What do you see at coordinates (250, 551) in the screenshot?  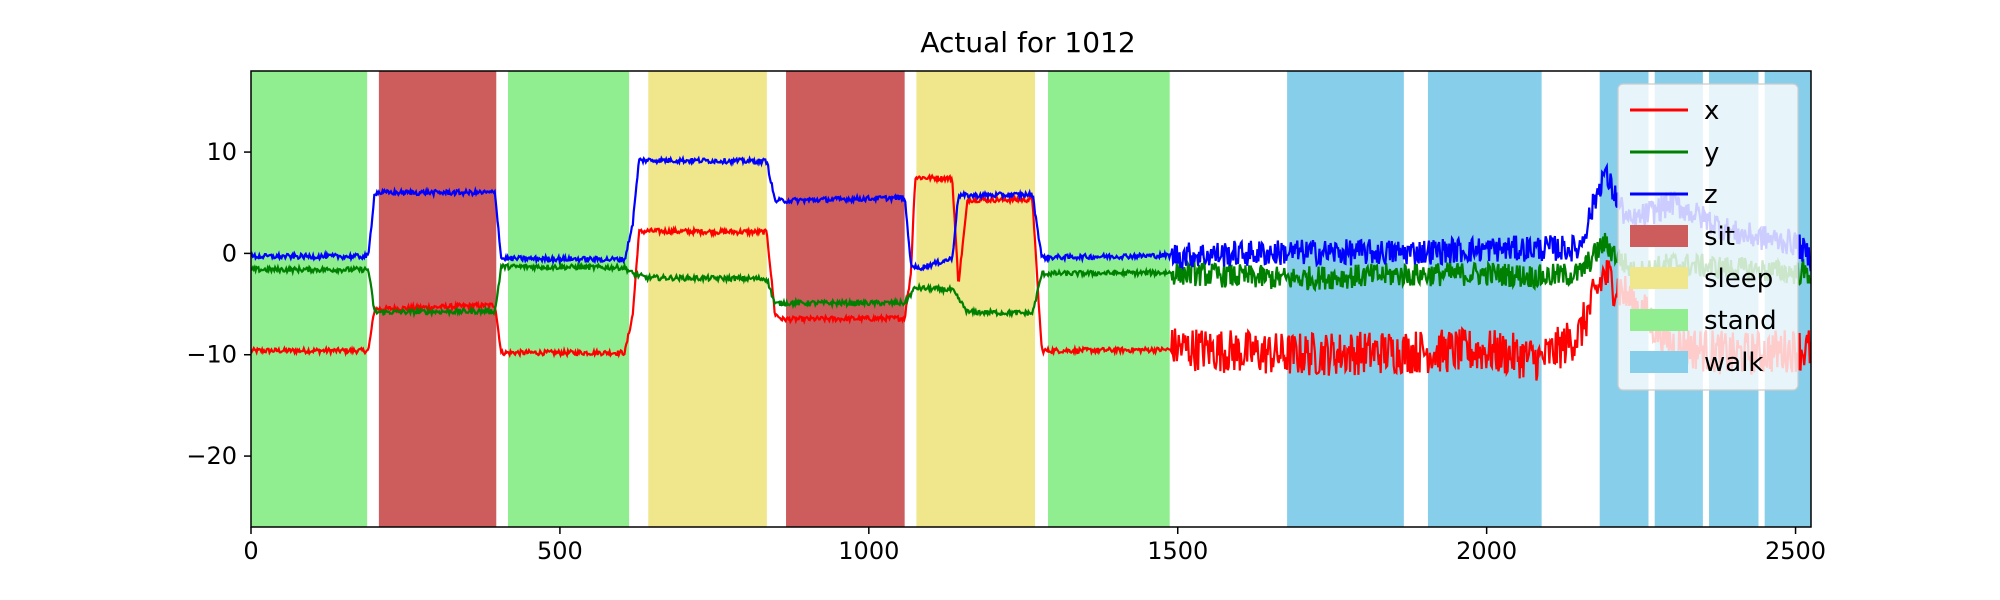 I see `x-tick-label: 0` at bounding box center [250, 551].